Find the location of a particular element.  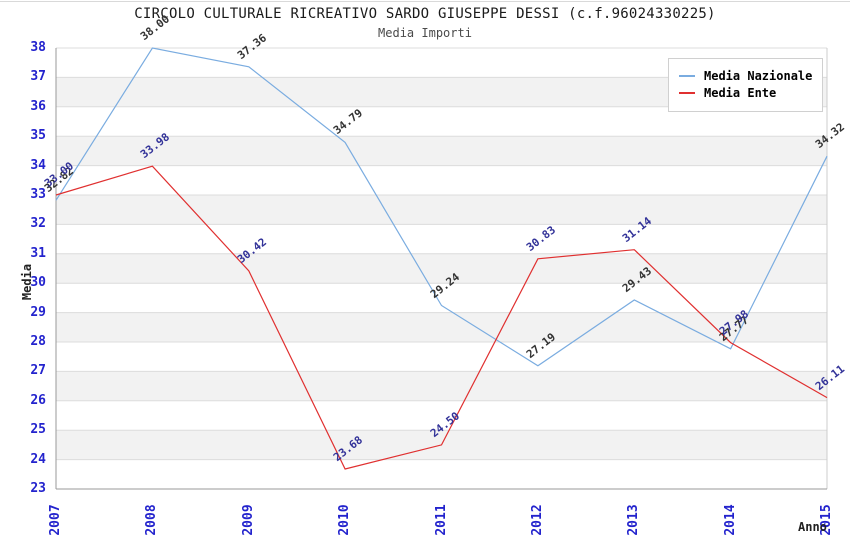

legend-label: Media Ente is located at coordinates (740, 93).